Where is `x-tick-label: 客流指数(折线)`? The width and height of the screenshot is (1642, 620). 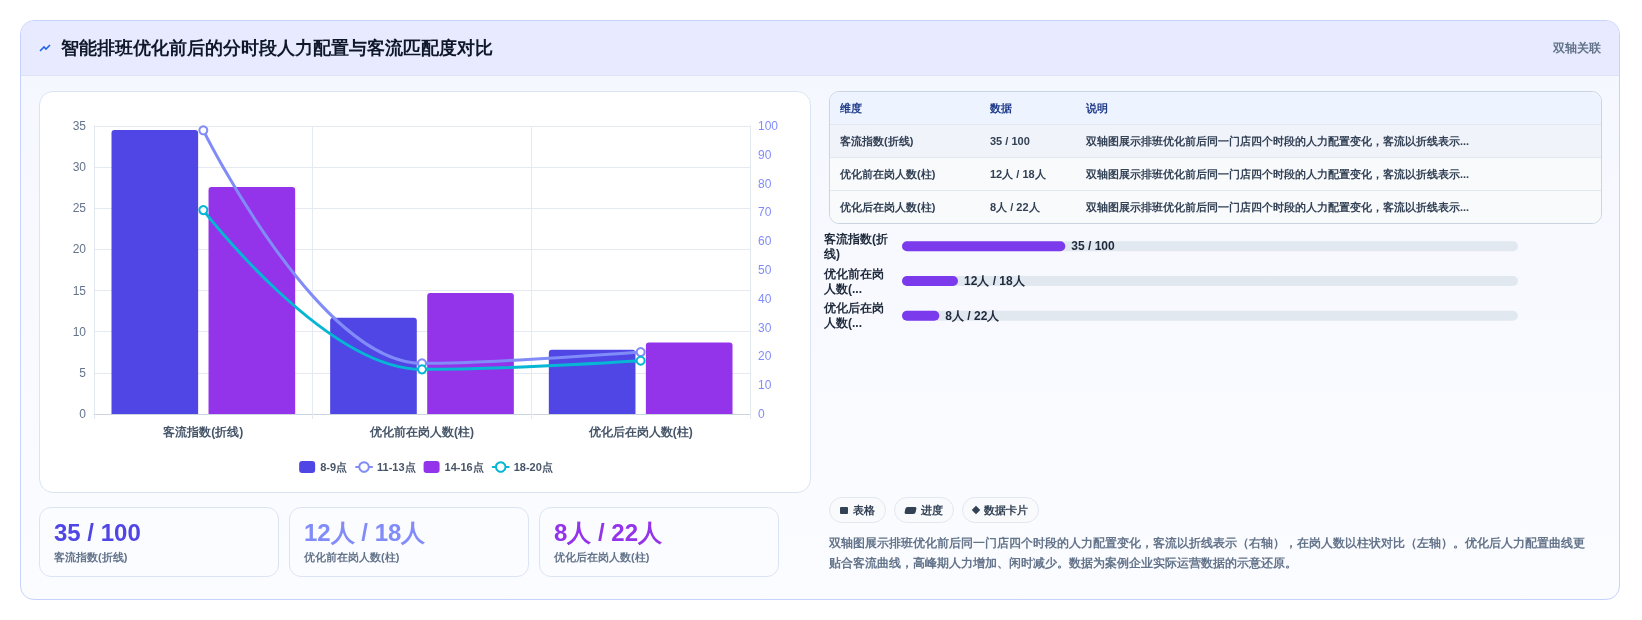
x-tick-label: 客流指数(折线) is located at coordinates (203, 432).